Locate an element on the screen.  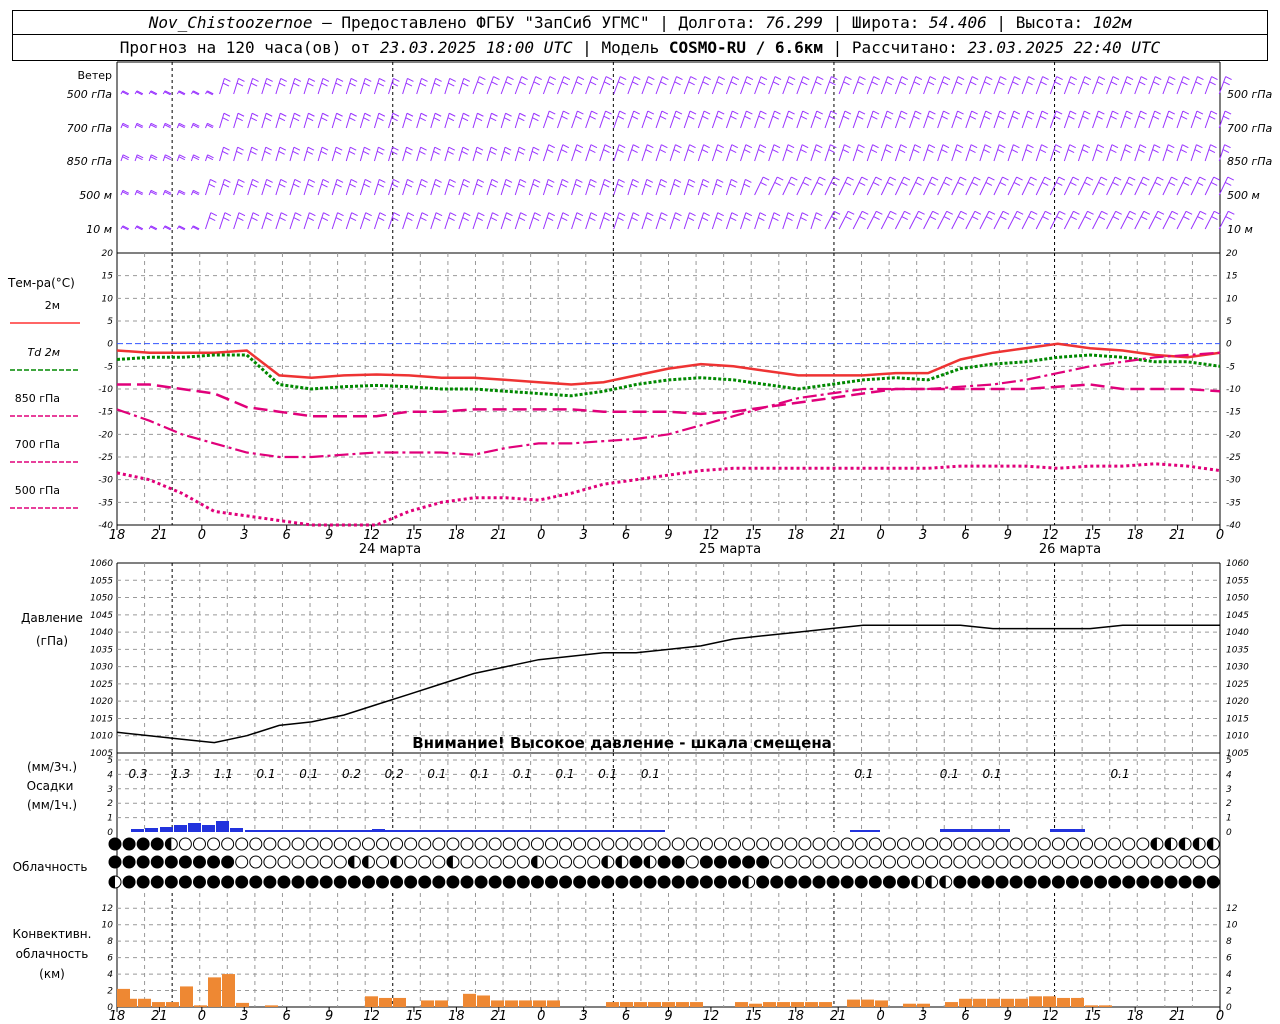
hour-label-bottom: 18 is located at coordinates (456, 1016).